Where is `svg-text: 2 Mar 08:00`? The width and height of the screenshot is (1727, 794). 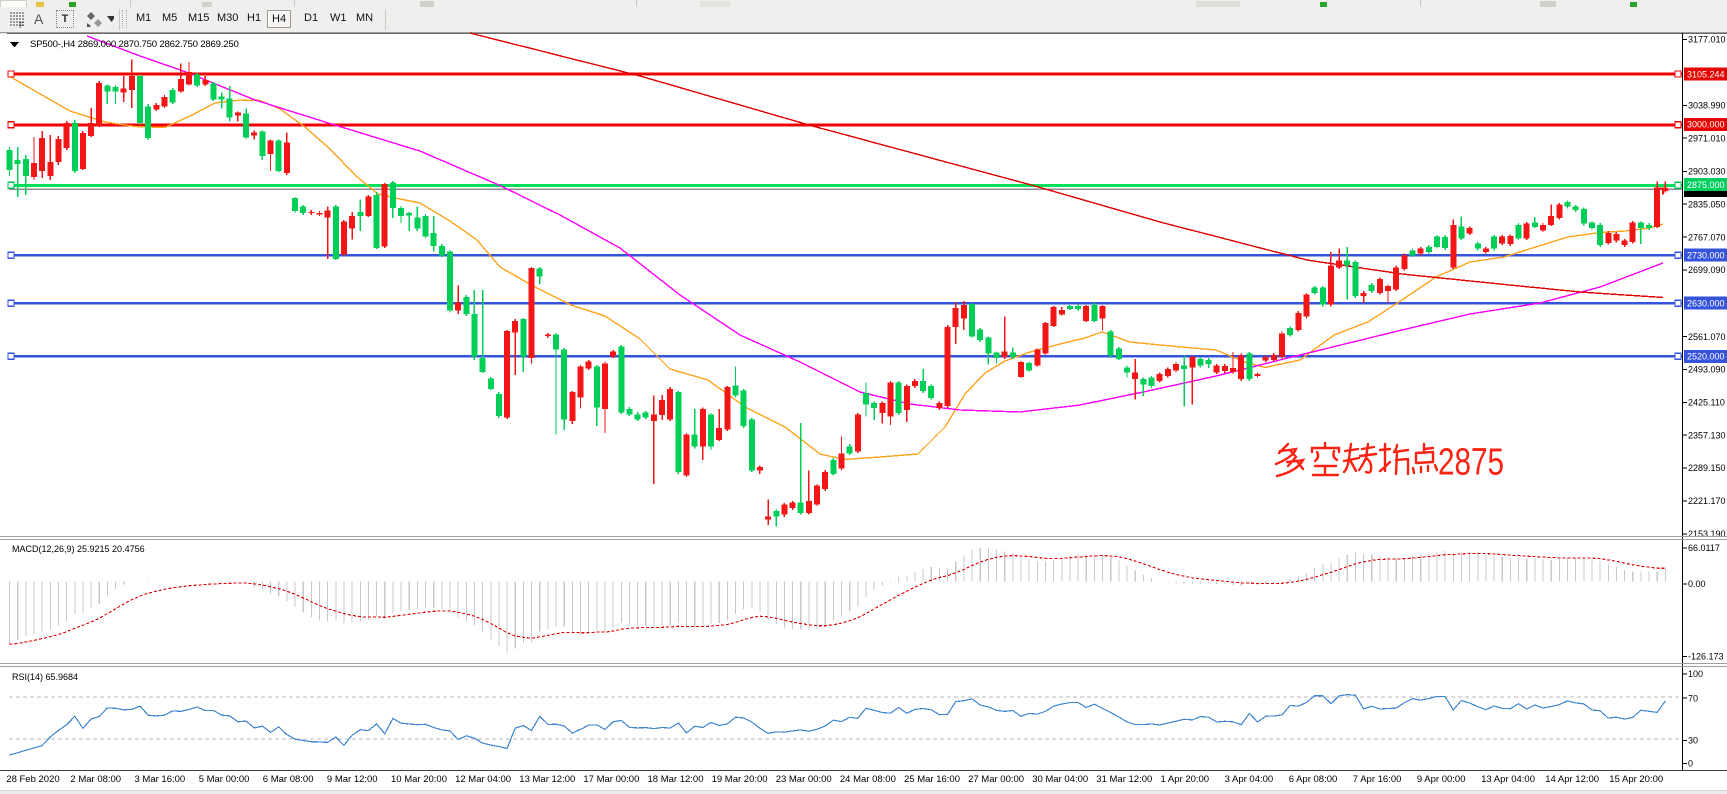 svg-text: 2 Mar 08:00 is located at coordinates (95, 779).